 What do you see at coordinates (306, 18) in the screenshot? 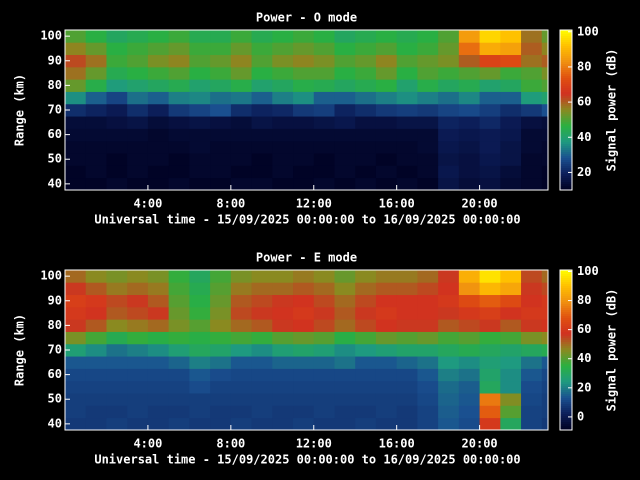
I see `panel-title: Power - O mode` at bounding box center [306, 18].